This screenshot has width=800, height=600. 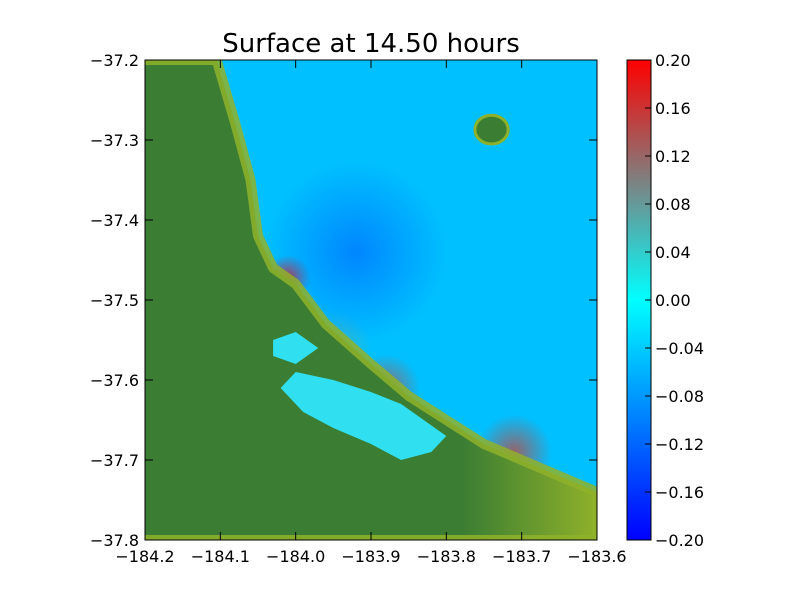 What do you see at coordinates (673, 204) in the screenshot?
I see `colorbar-tick-label: 0.08` at bounding box center [673, 204].